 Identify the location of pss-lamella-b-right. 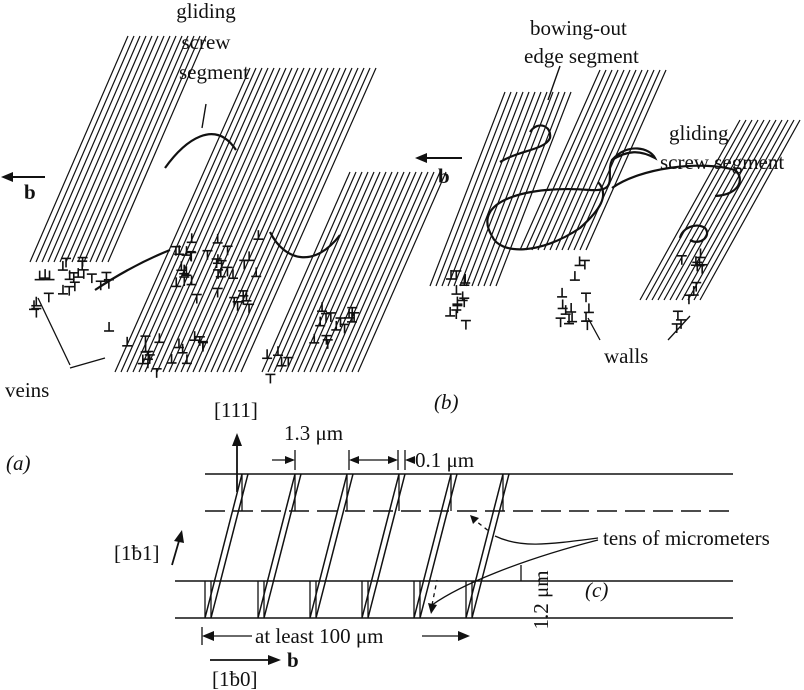
(720, 210).